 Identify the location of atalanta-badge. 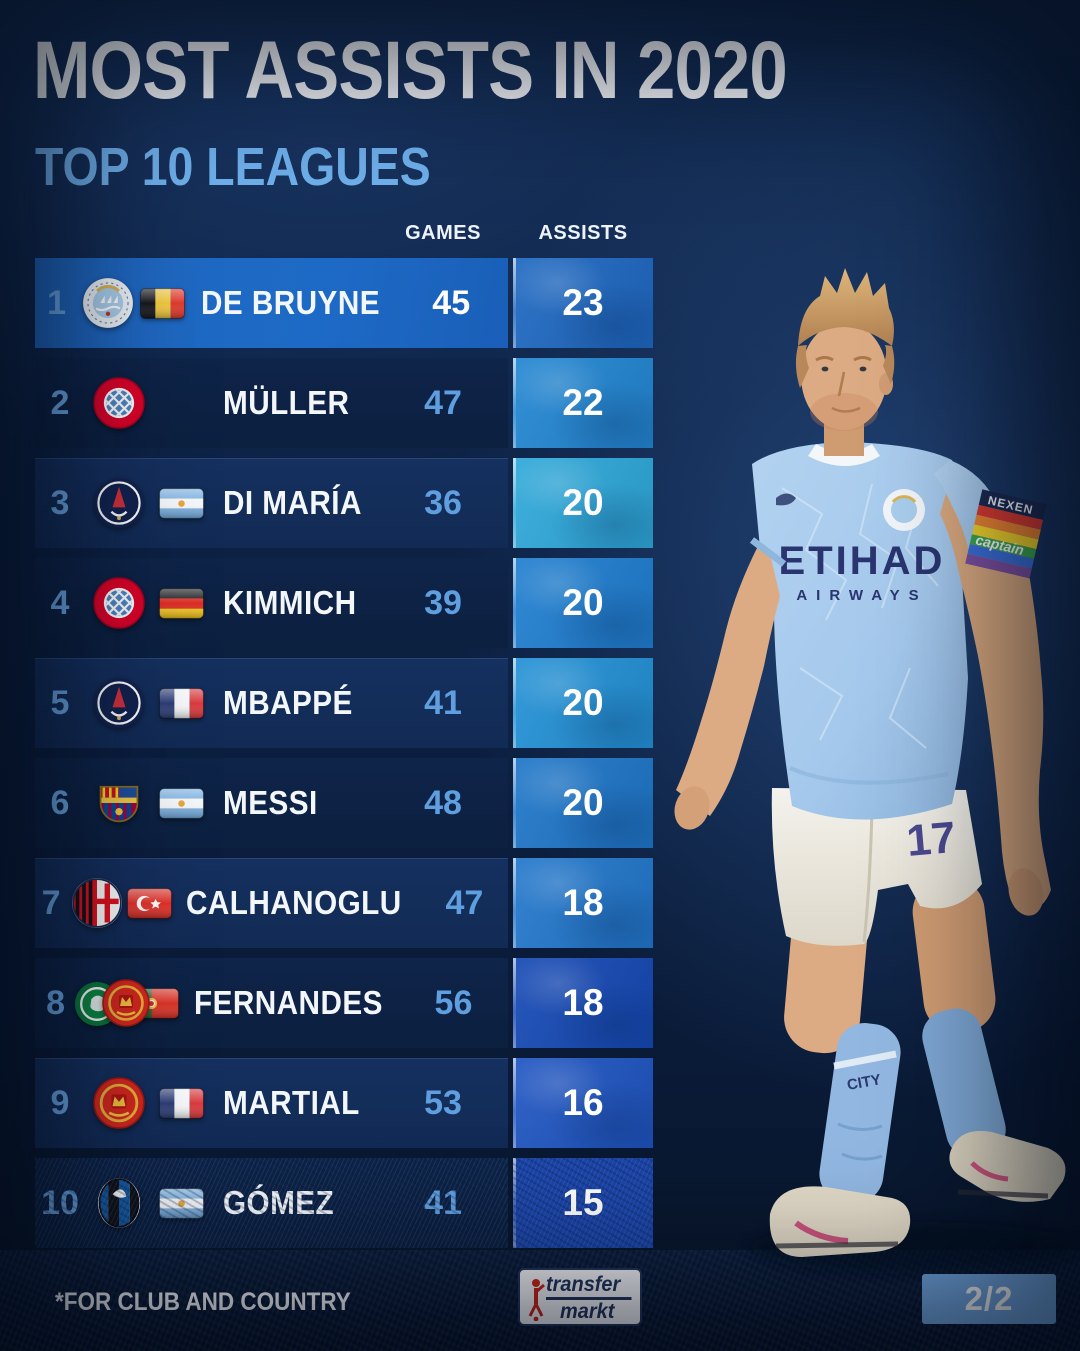
(119, 1203).